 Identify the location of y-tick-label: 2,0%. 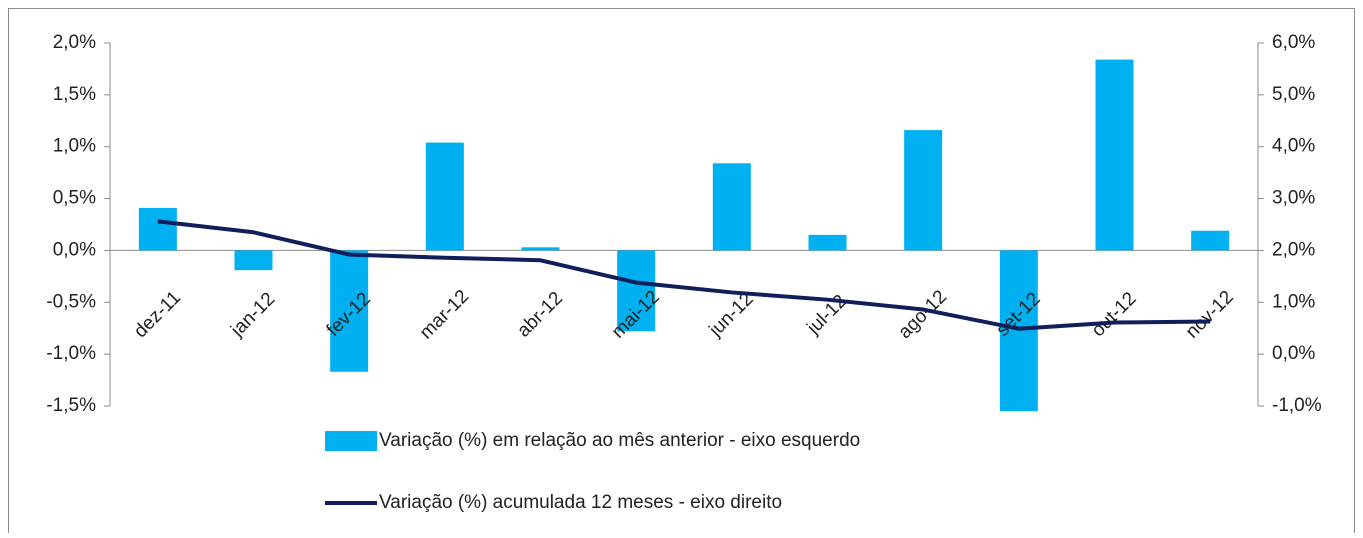
(74, 42).